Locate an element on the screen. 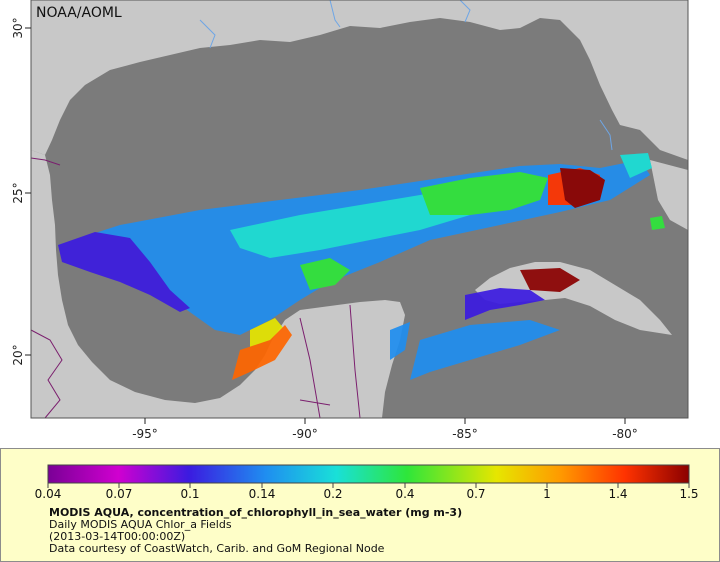 This screenshot has height=562, width=720. lat-tick-label: 25° is located at coordinates (18, 192).